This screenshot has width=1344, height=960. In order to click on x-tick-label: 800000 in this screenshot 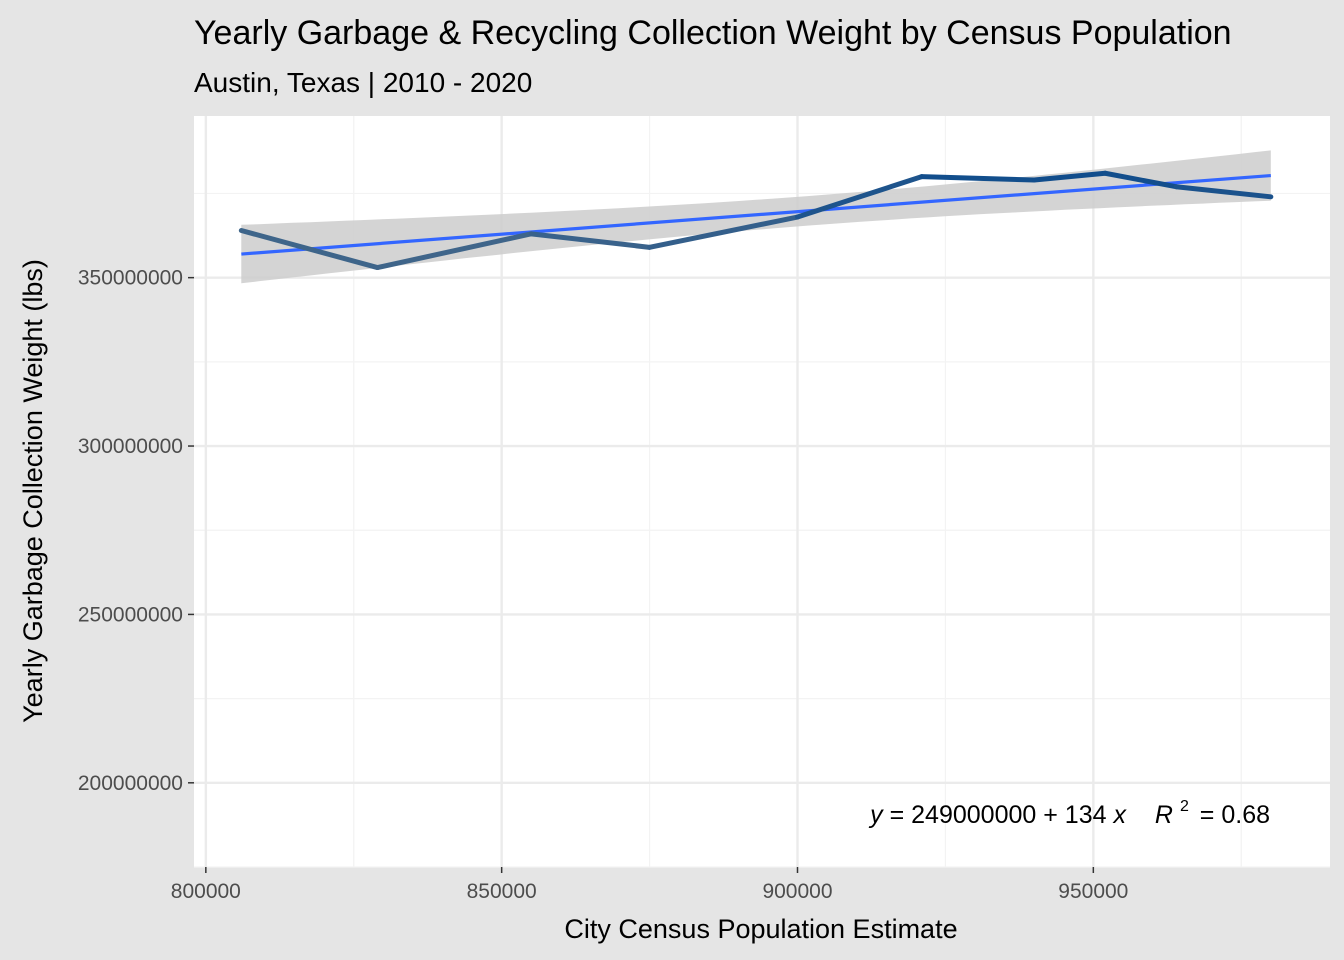, I will do `click(206, 891)`.